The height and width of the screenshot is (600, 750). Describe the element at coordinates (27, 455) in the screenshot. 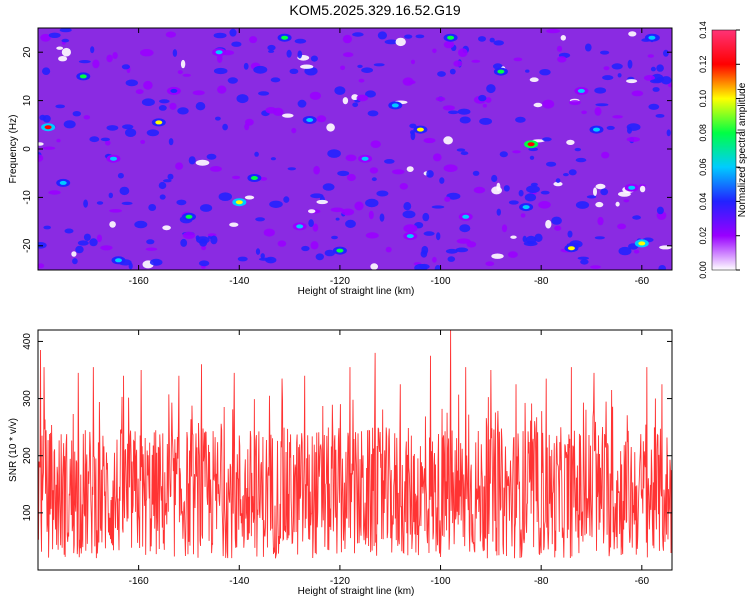

I see `y-tick-label: 200` at that location.